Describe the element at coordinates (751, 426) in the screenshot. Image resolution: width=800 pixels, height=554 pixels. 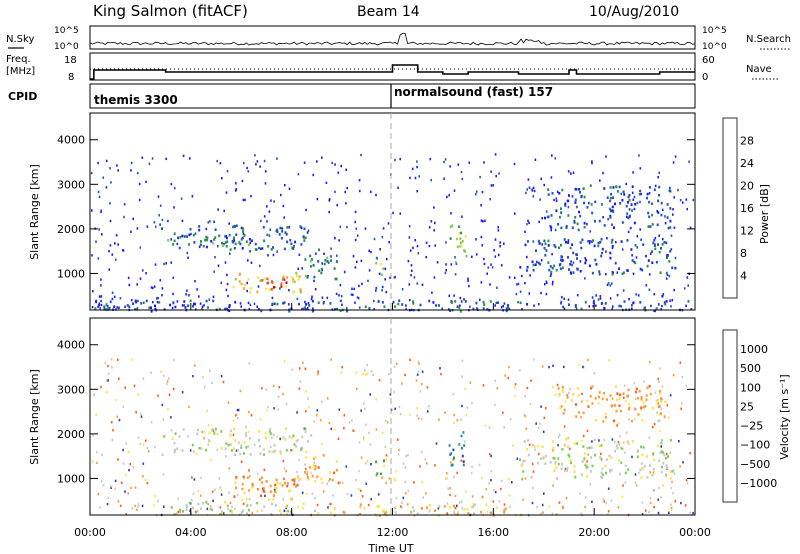
I see `colorbar-tick-label: −25` at that location.